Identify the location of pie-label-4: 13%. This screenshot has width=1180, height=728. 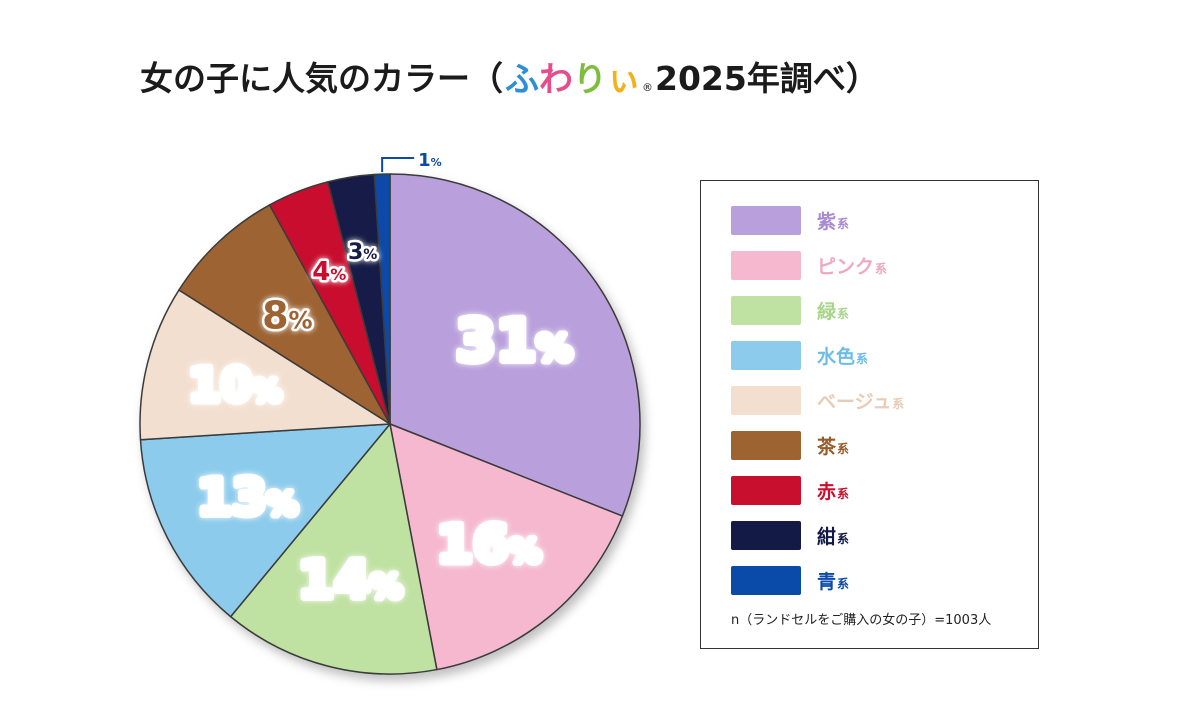
(247, 498).